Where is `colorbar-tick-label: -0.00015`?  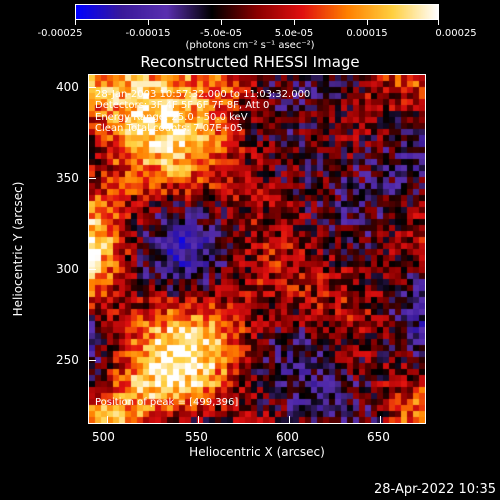 colorbar-tick-label: -0.00015 is located at coordinates (148, 33).